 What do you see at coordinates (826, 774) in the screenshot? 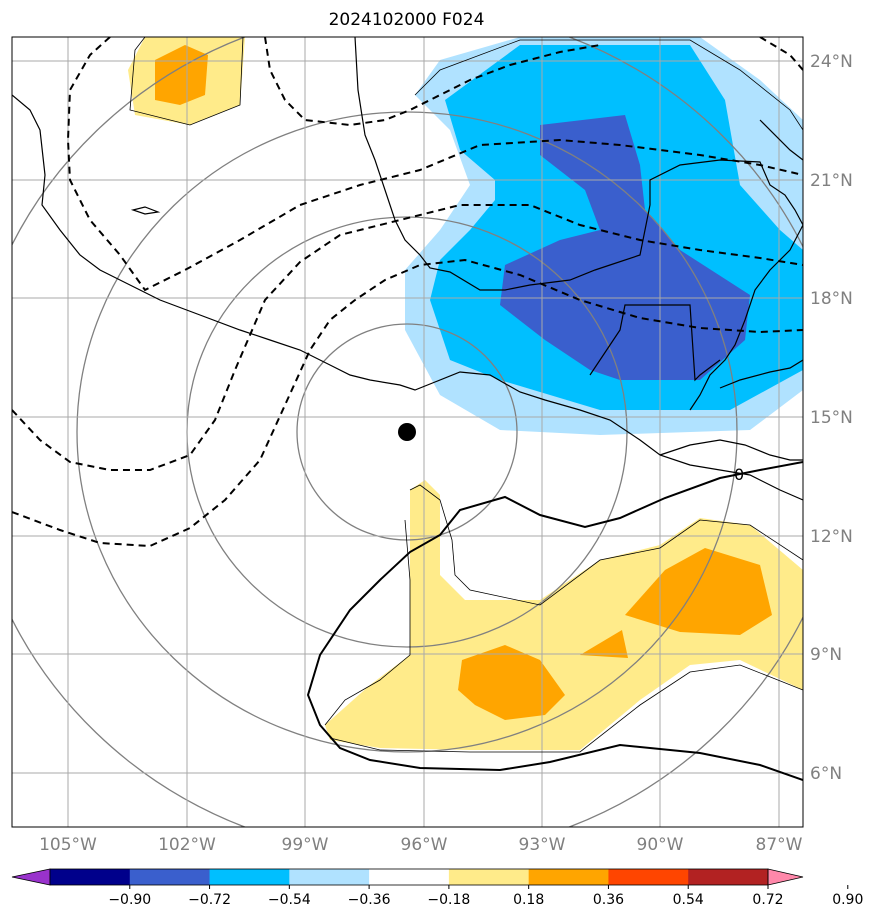
I see `lat-label: 6°N` at bounding box center [826, 774].